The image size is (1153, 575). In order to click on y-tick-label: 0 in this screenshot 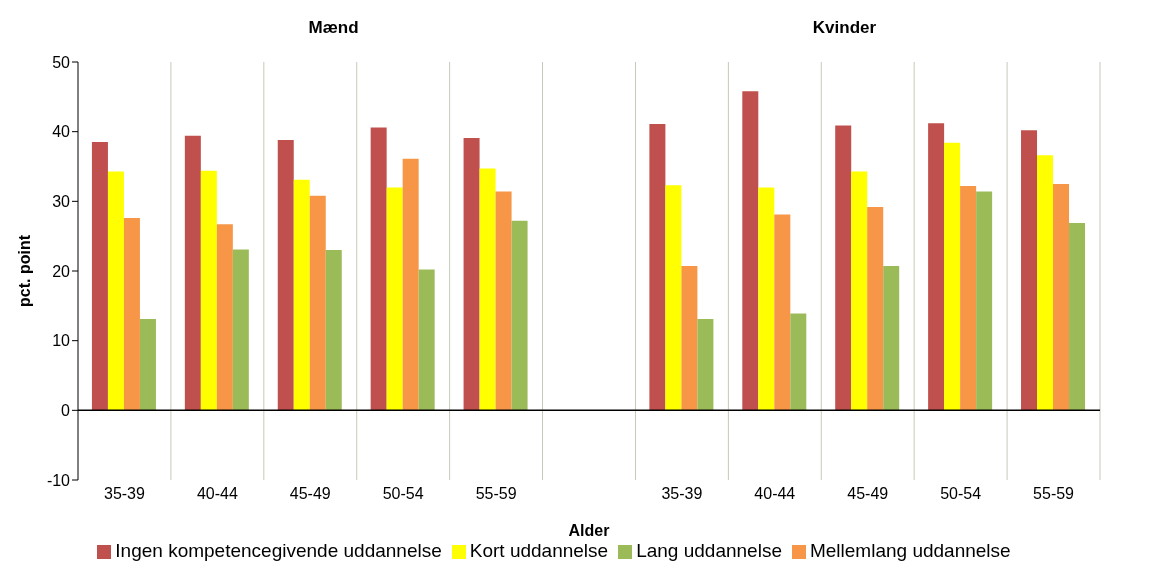, I will do `click(66, 411)`.